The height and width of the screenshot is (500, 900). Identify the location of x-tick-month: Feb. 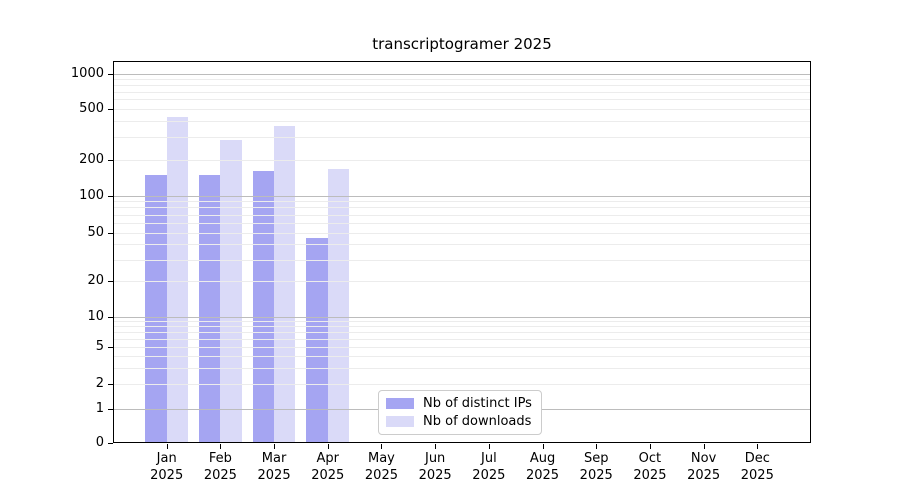
(220, 458).